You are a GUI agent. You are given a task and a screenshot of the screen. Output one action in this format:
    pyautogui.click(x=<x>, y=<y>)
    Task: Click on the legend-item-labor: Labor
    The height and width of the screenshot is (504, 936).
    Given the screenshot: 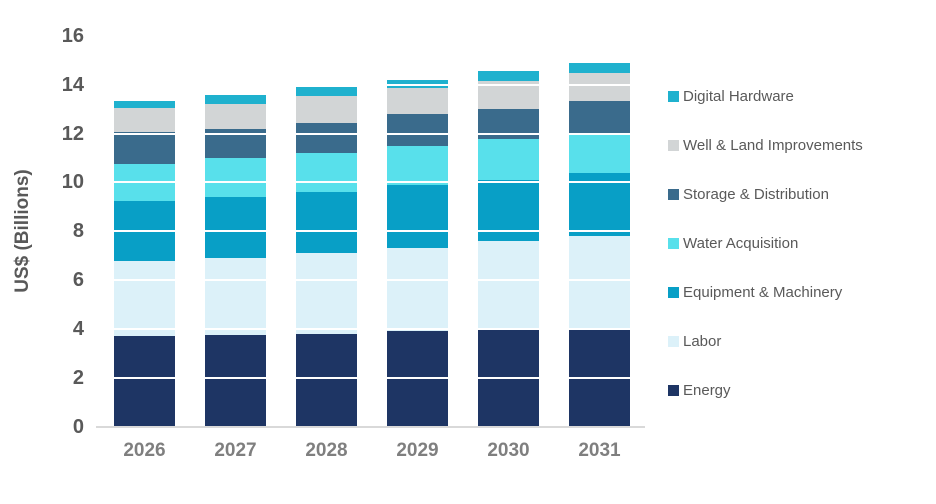 What is the action you would take?
    pyautogui.click(x=765, y=341)
    